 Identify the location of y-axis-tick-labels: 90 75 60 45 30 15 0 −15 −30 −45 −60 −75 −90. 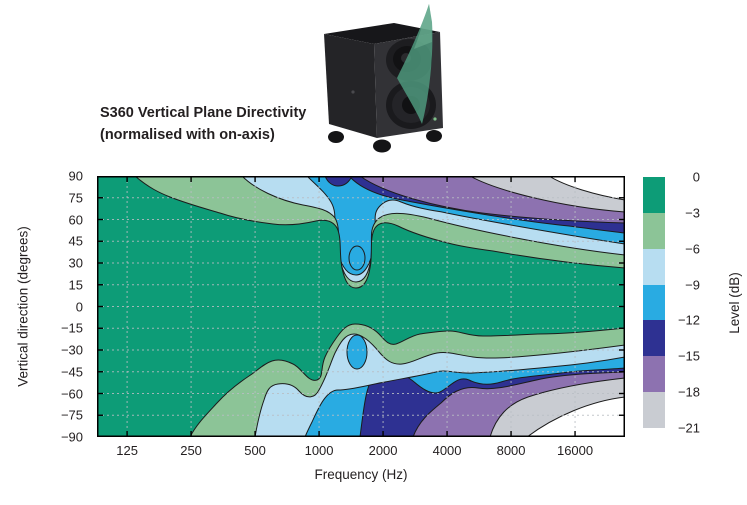
(45, 307).